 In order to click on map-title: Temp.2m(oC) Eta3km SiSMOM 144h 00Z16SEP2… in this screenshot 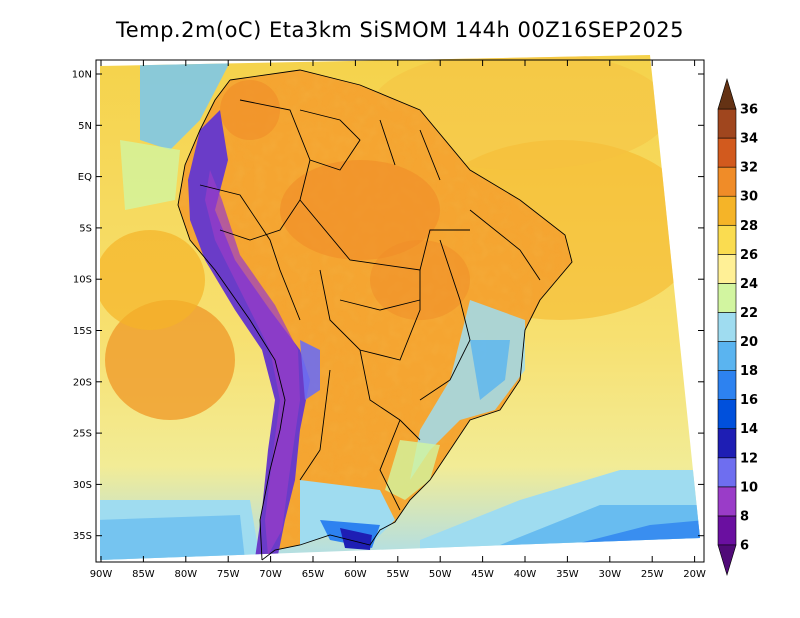, I will do `click(400, 30)`.